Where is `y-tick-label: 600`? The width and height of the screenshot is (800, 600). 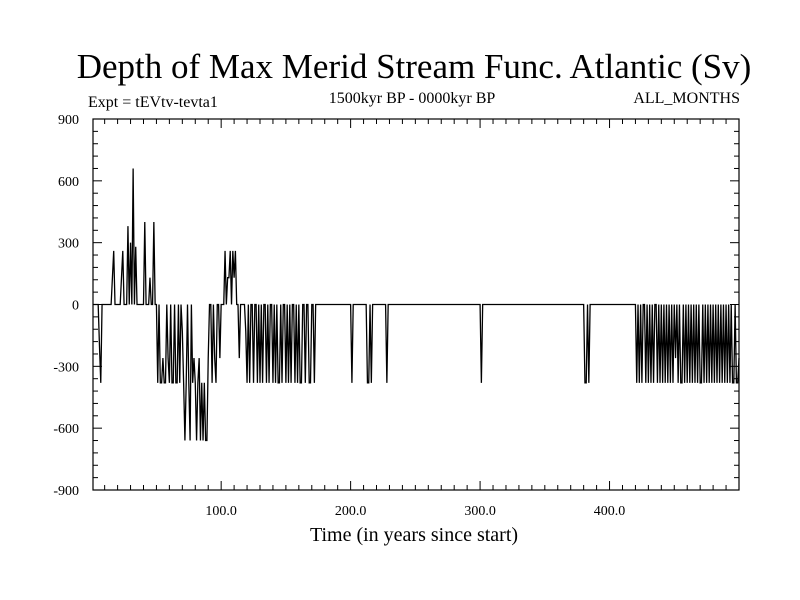 y-tick-label: 600 is located at coordinates (68, 182).